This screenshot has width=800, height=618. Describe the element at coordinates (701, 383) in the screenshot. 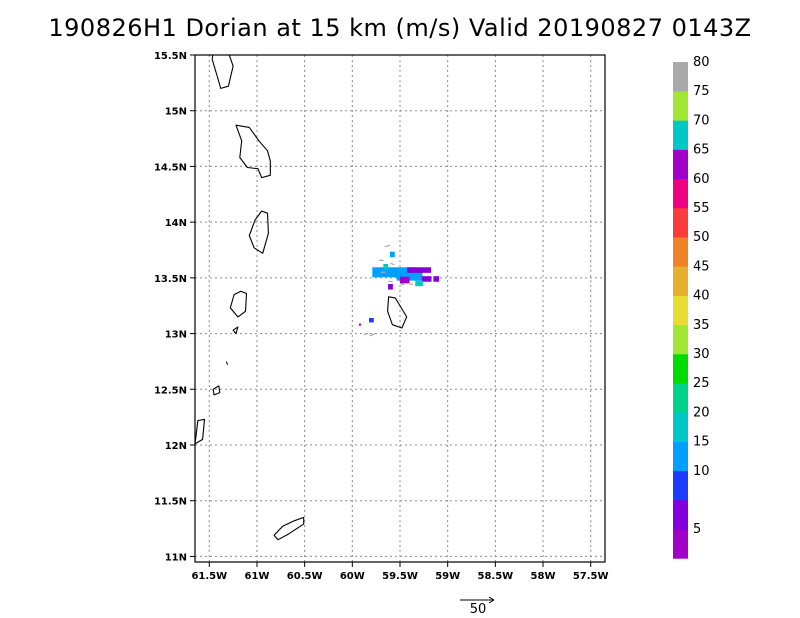

I see `colorbar-label: 25` at that location.